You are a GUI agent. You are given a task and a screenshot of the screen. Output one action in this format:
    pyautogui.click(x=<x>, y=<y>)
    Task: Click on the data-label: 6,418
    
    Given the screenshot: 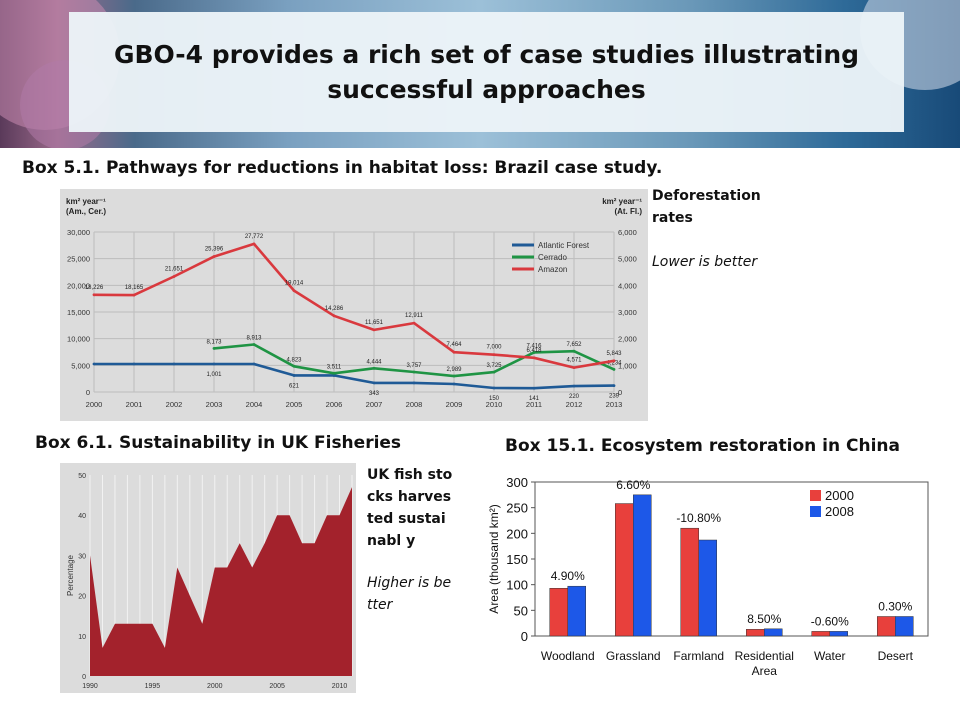 What is the action you would take?
    pyautogui.click(x=534, y=351)
    